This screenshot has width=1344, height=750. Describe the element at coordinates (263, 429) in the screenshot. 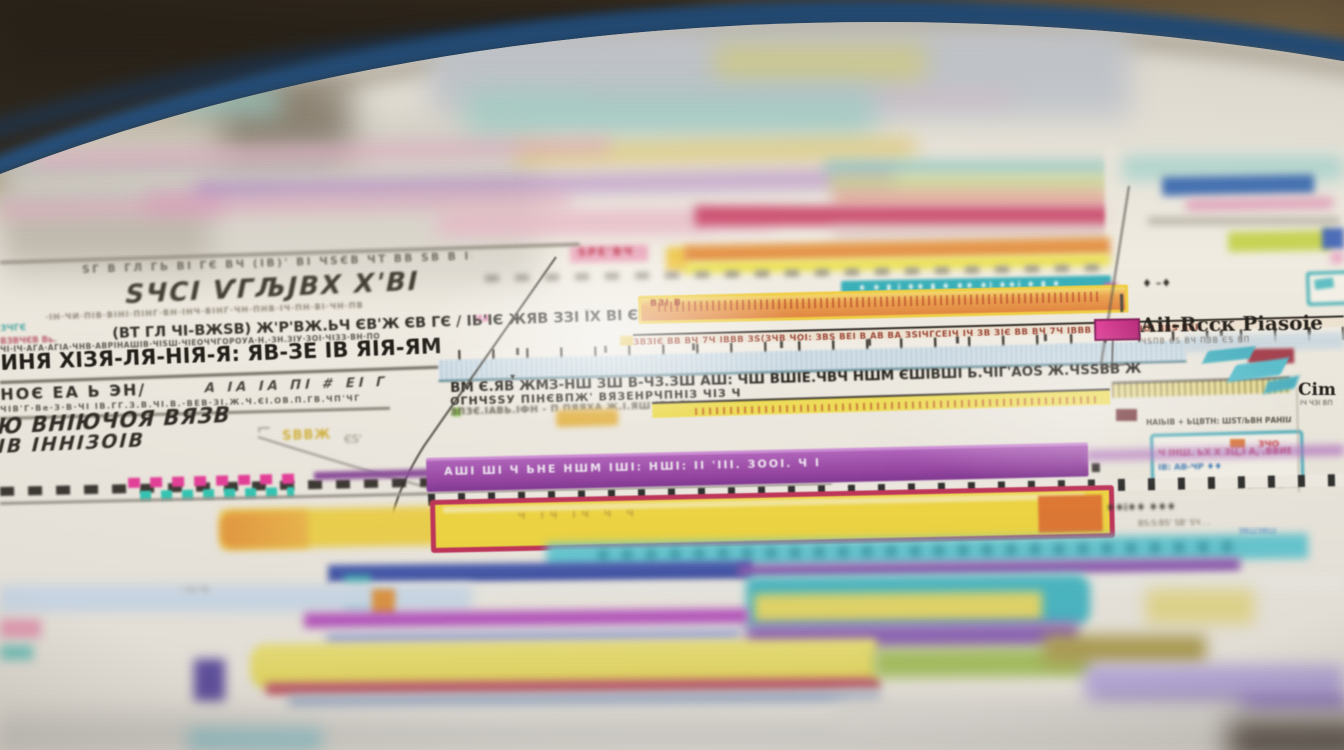

I see `bracket-mark: ⌐` at that location.